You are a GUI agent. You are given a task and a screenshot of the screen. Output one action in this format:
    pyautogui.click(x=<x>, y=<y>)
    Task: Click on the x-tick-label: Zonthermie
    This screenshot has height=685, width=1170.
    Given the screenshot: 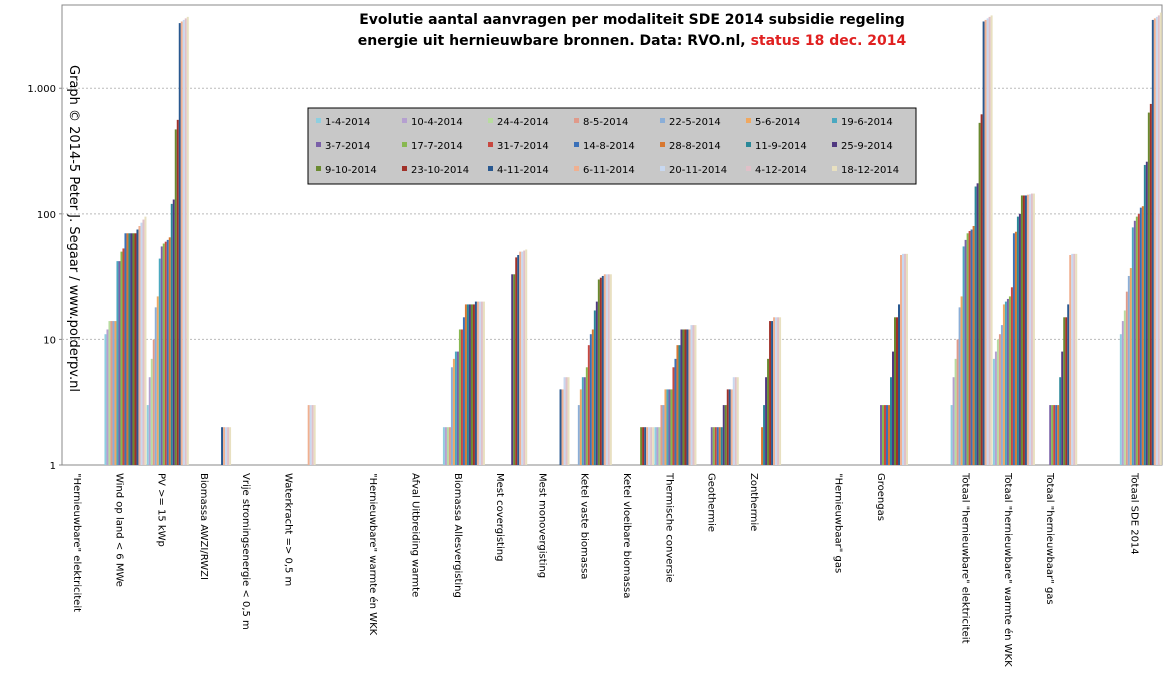 What is the action you would take?
    pyautogui.click(x=753, y=502)
    